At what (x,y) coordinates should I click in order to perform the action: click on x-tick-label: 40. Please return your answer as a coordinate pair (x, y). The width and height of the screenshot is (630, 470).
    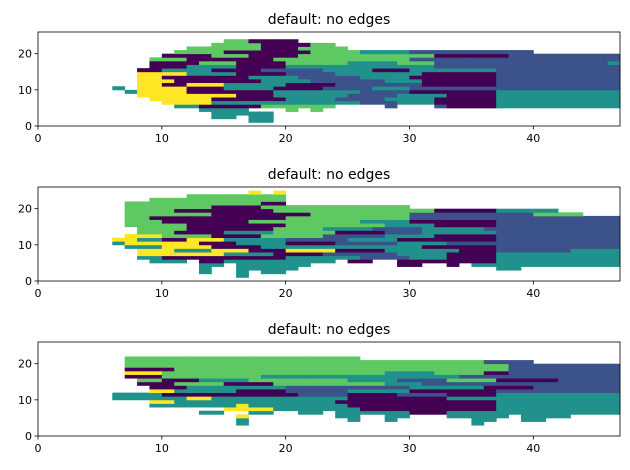
    Looking at the image, I should click on (533, 138).